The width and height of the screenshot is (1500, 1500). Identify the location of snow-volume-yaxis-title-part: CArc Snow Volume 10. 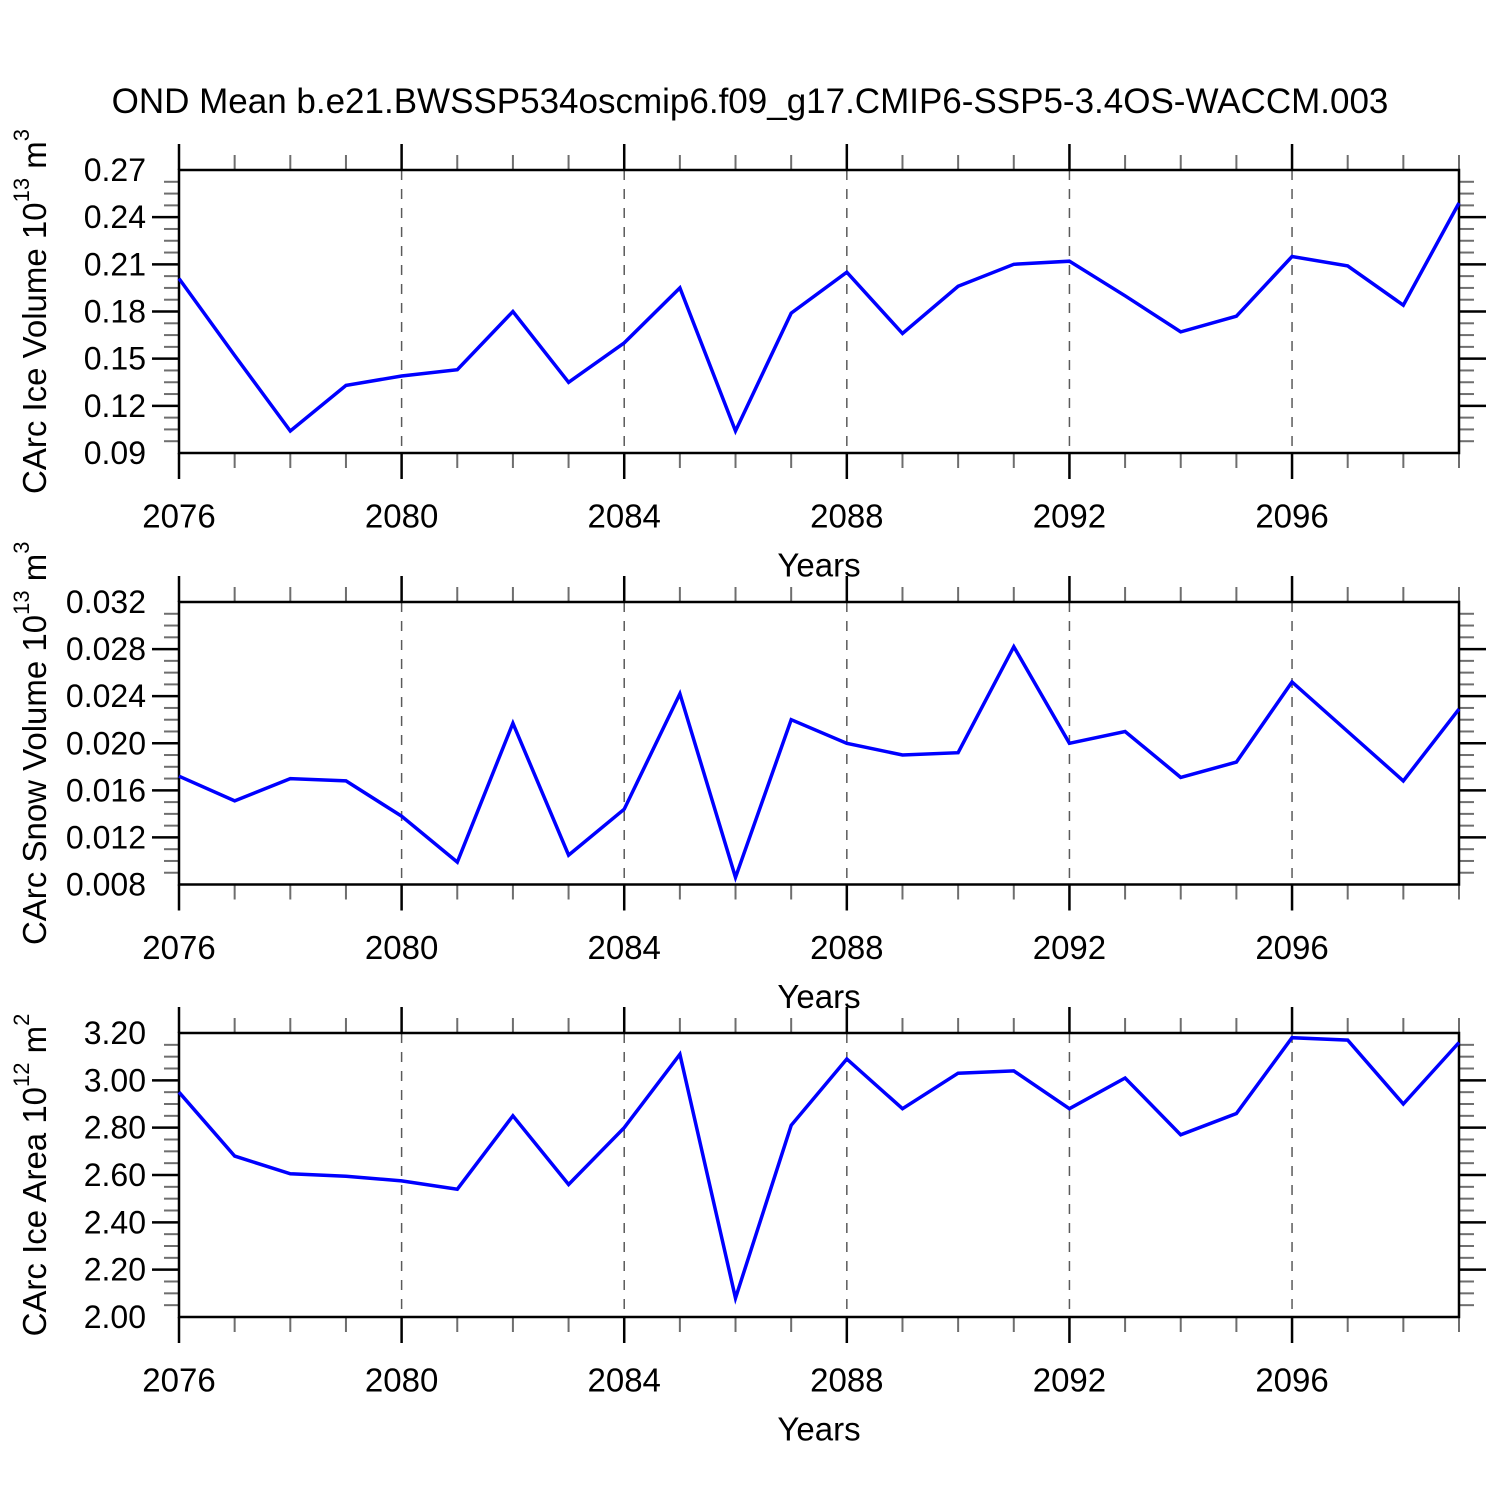
(34, 780).